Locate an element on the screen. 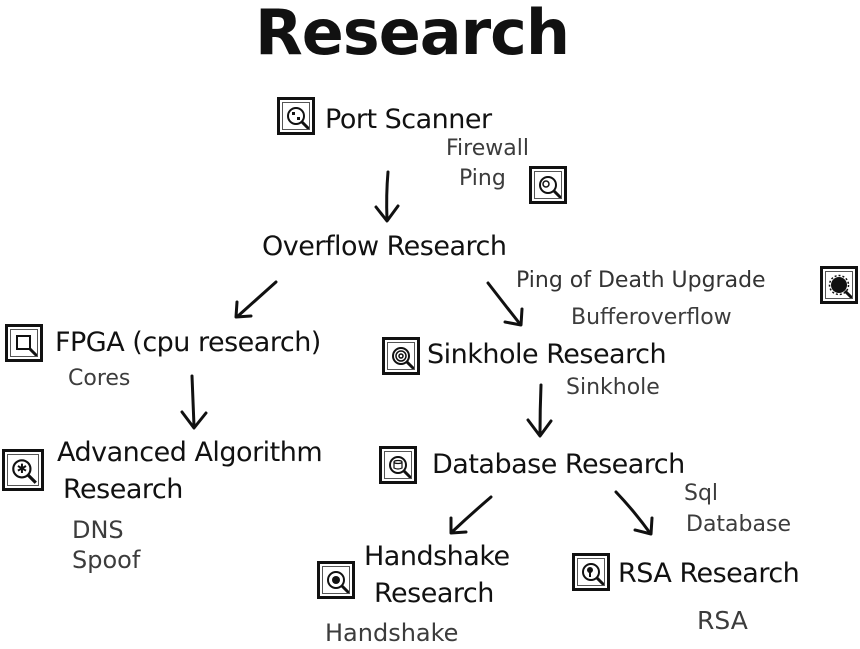 This screenshot has width=860, height=649. arrow-overflow-to-sinkhole is located at coordinates (504, 303).